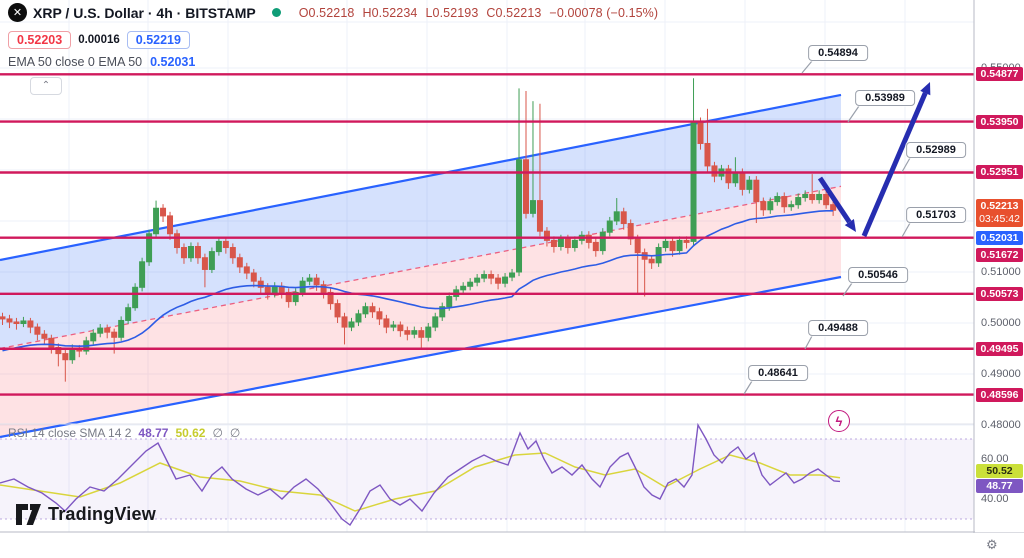 The image size is (1024, 558). Describe the element at coordinates (40, 40) in the screenshot. I see `bid-price-box: 0.52203` at that location.